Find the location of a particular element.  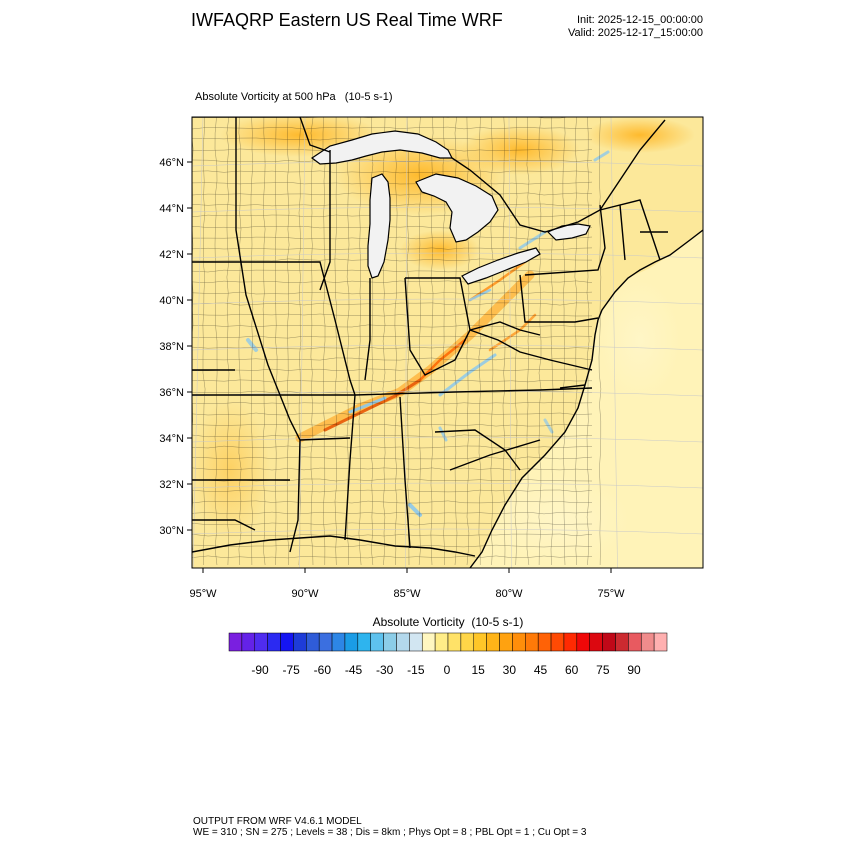

lat-tick-label: 30°N is located at coordinates (171, 531).